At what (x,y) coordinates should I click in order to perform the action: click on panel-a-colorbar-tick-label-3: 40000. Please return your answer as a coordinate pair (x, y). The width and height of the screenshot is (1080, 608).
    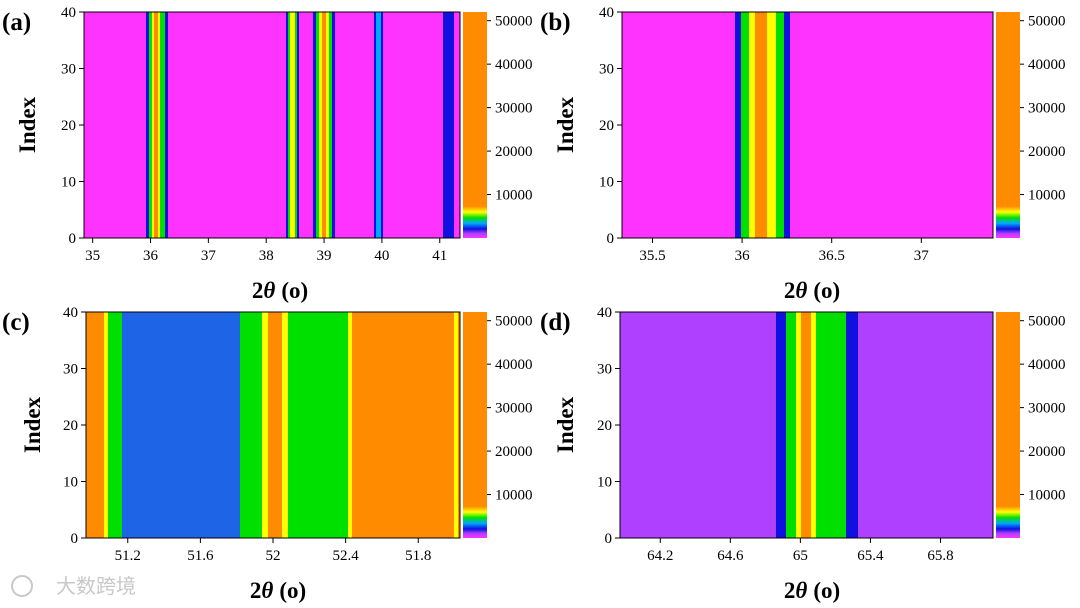
    Looking at the image, I should click on (514, 65).